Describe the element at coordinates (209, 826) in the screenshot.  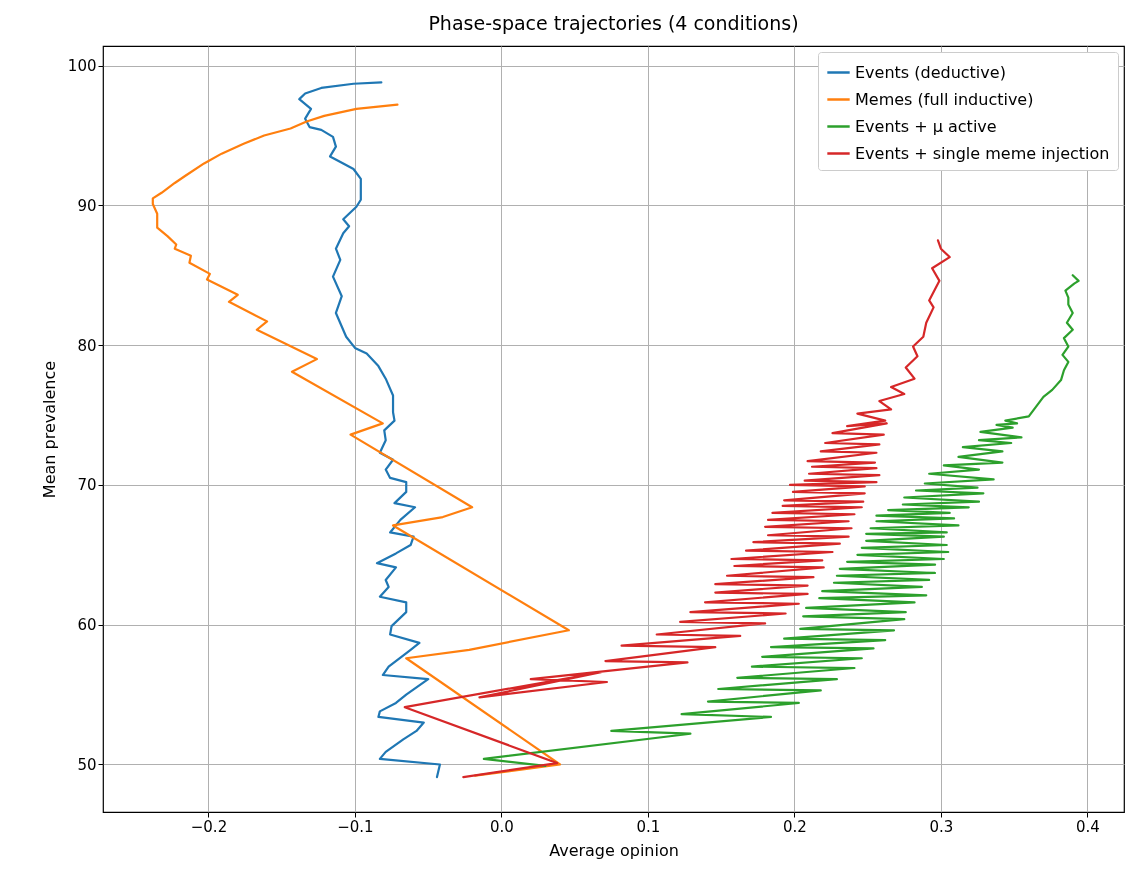
I see `x-tick-label: −0.2` at that location.